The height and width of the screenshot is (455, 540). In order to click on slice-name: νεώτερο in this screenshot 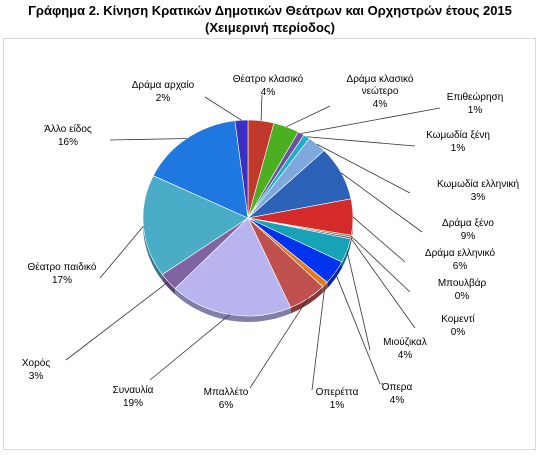, I will do `click(380, 91)`.